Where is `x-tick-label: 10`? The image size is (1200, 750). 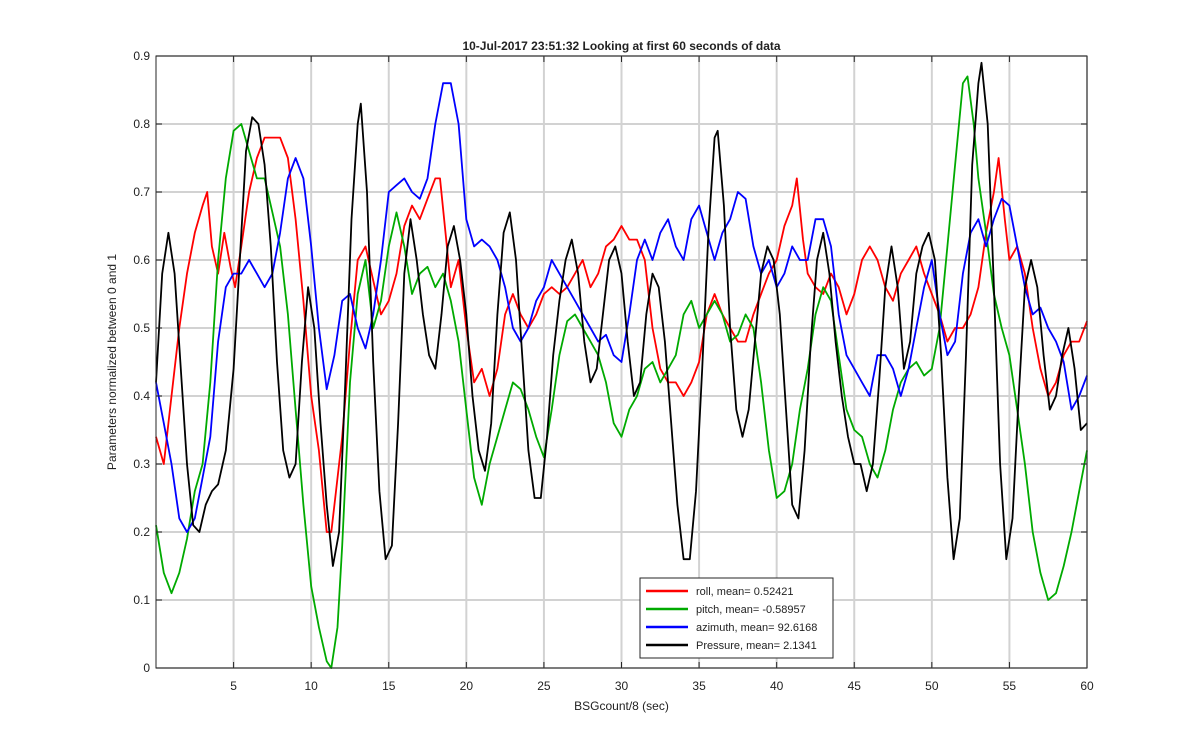 x-tick-label: 10 is located at coordinates (311, 686).